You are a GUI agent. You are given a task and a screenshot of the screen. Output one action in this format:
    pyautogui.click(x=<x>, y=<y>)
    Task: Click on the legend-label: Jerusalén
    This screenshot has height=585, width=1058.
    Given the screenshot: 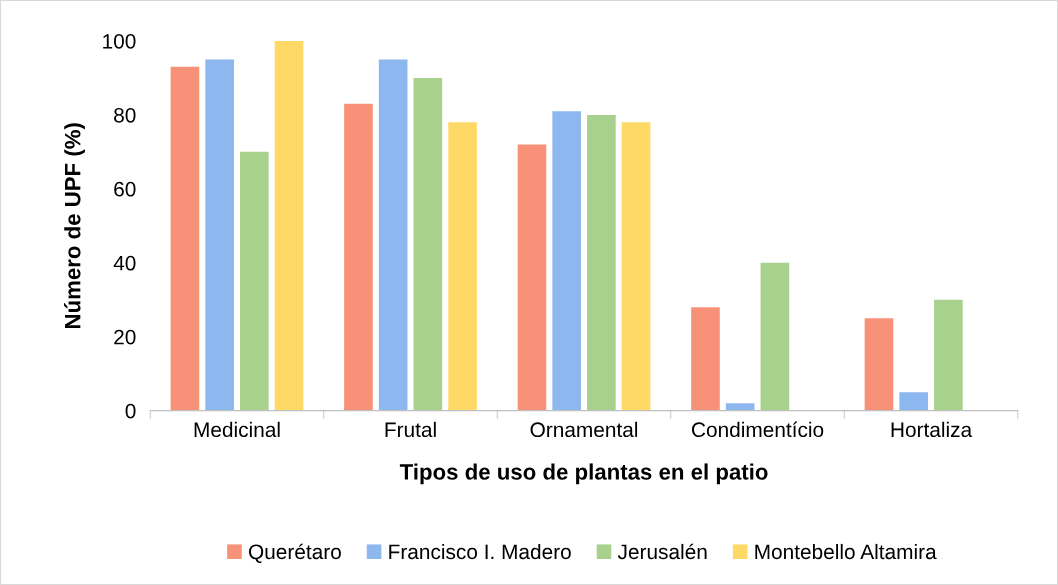 What is the action you would take?
    pyautogui.click(x=662, y=551)
    